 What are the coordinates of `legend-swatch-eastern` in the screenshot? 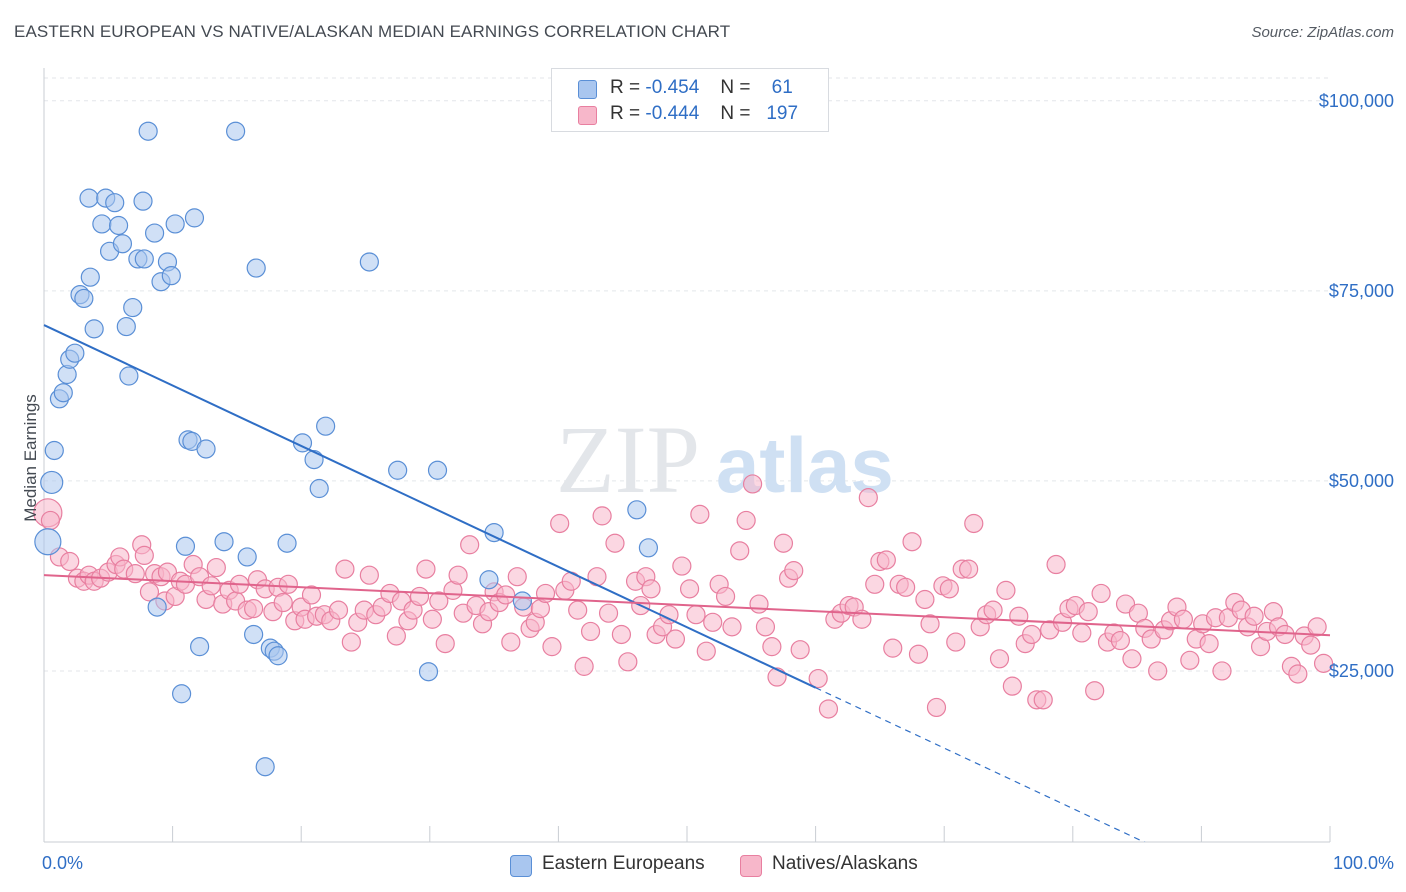 It's located at (587, 89).